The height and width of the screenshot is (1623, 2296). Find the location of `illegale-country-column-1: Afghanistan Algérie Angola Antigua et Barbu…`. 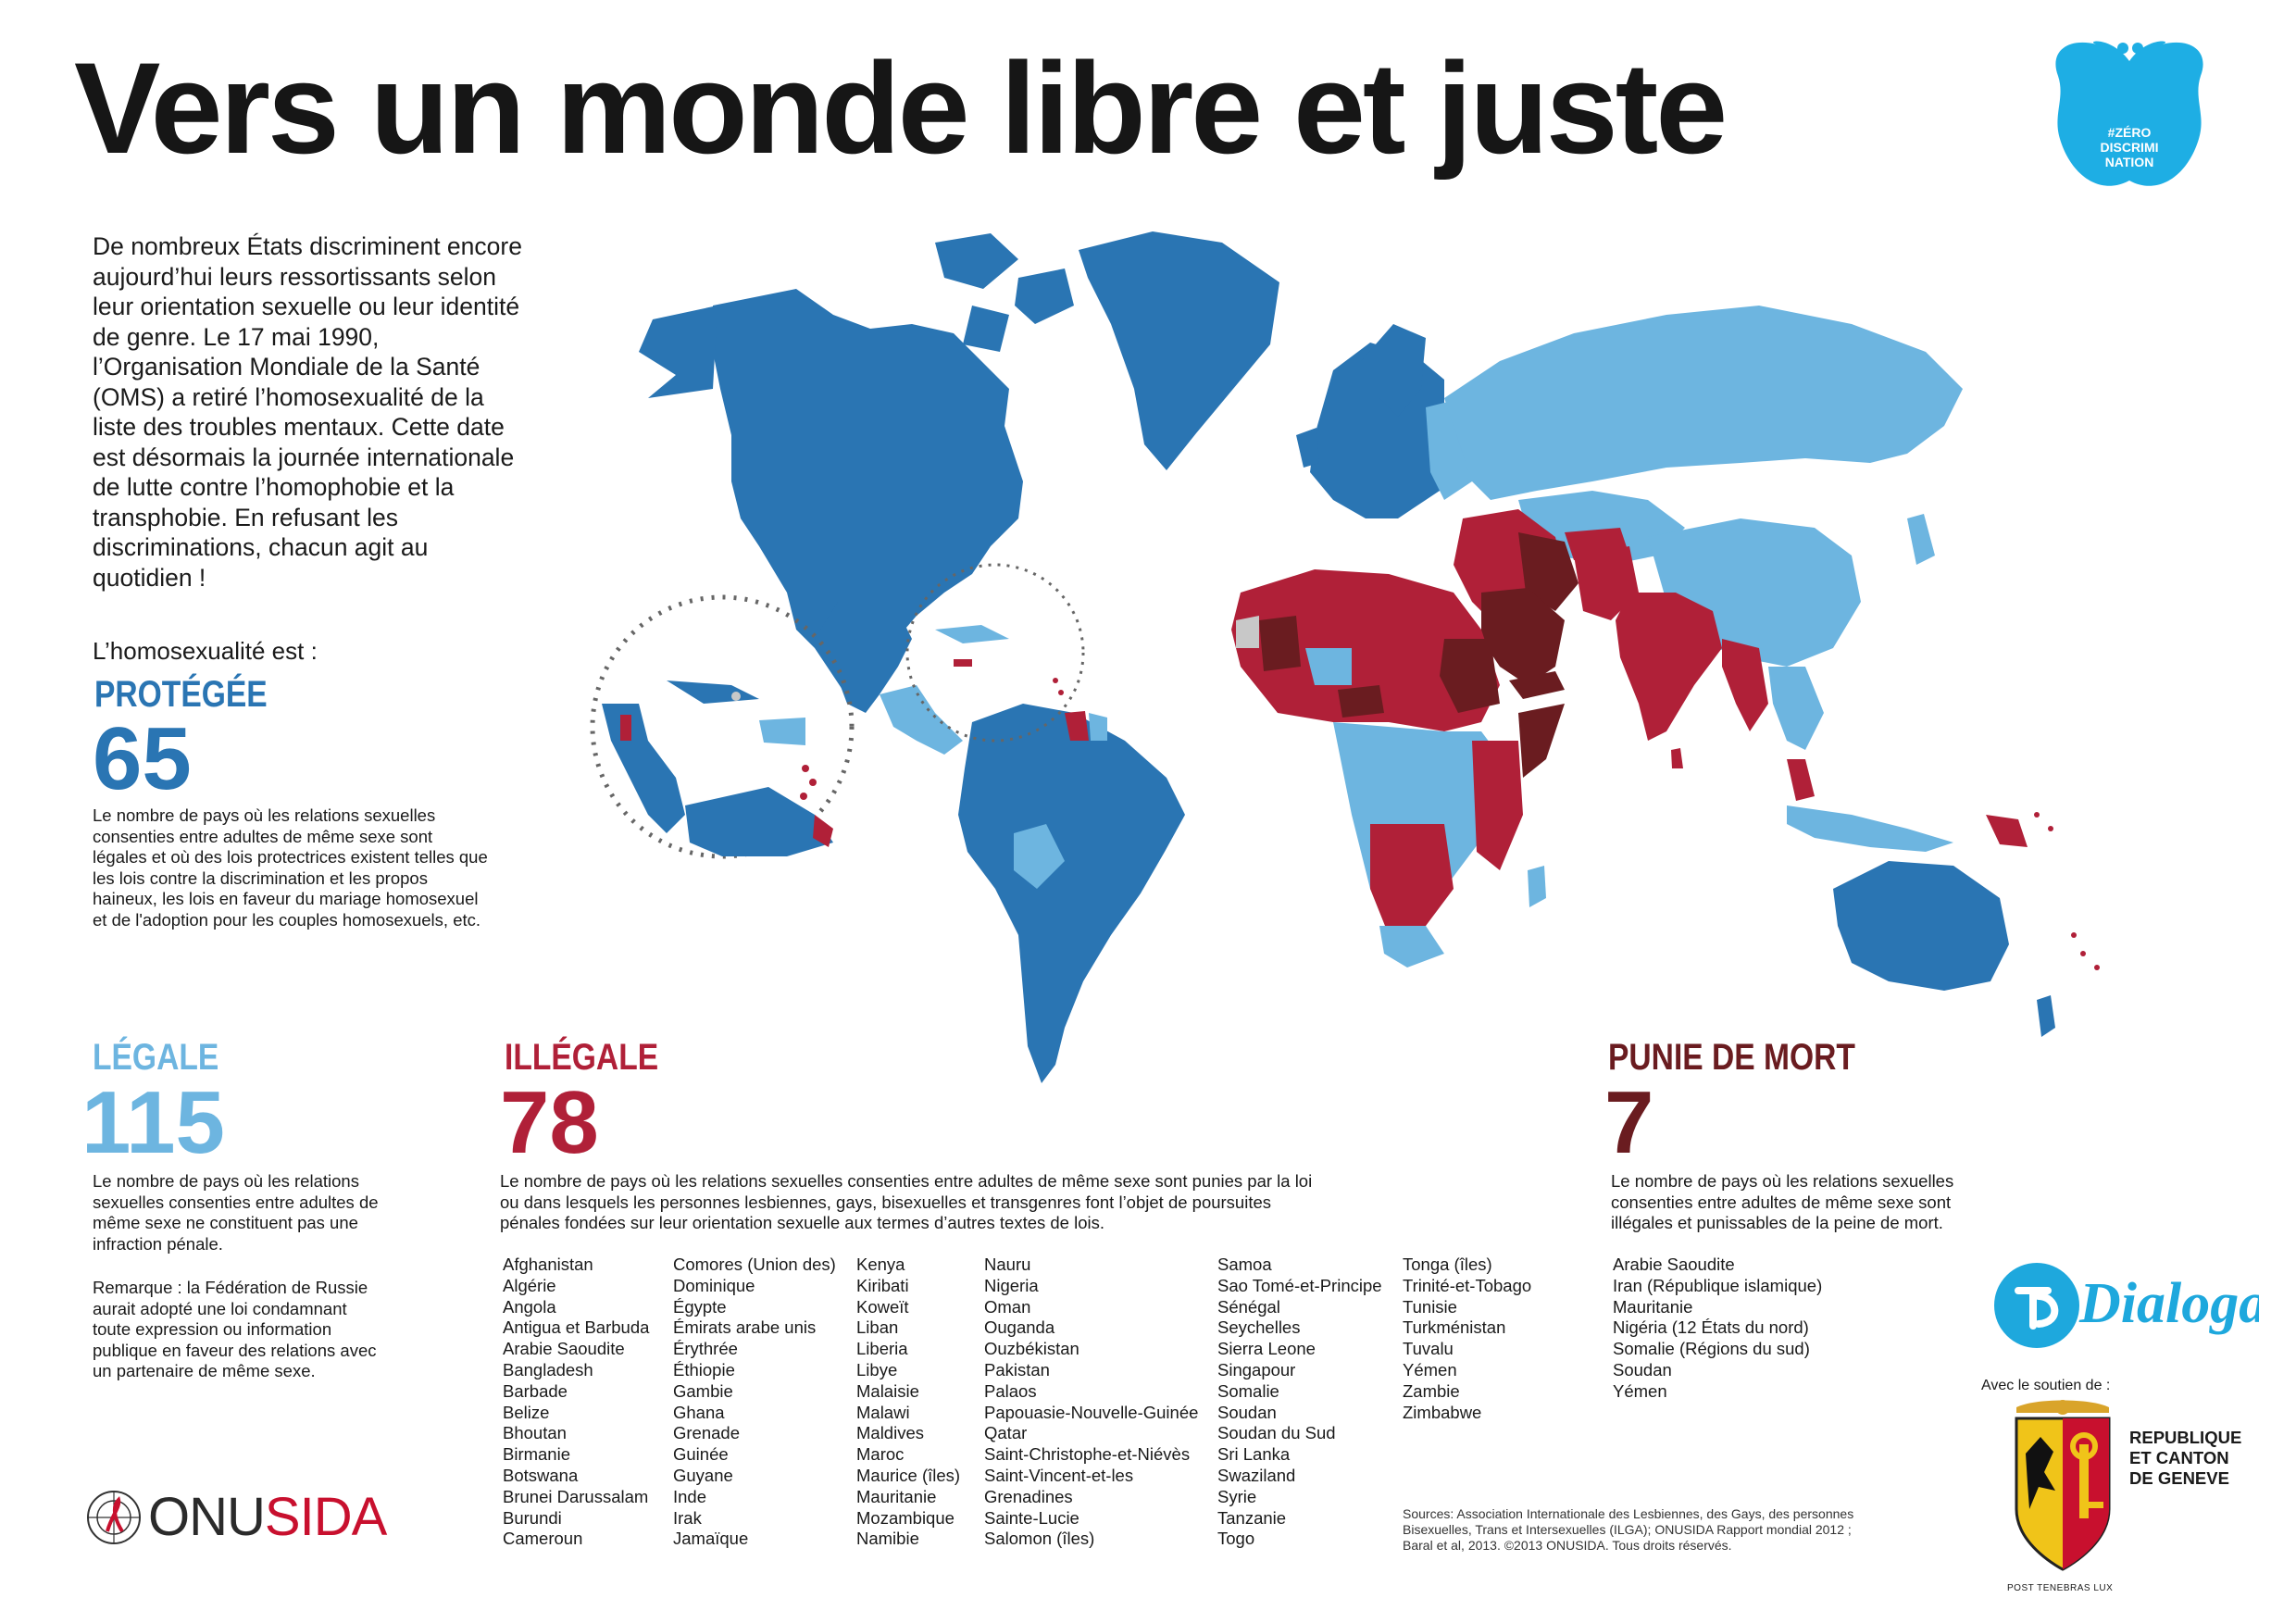

illegale-country-column-1: Afghanistan Algérie Angola Antigua et Barbu… is located at coordinates (576, 1402).